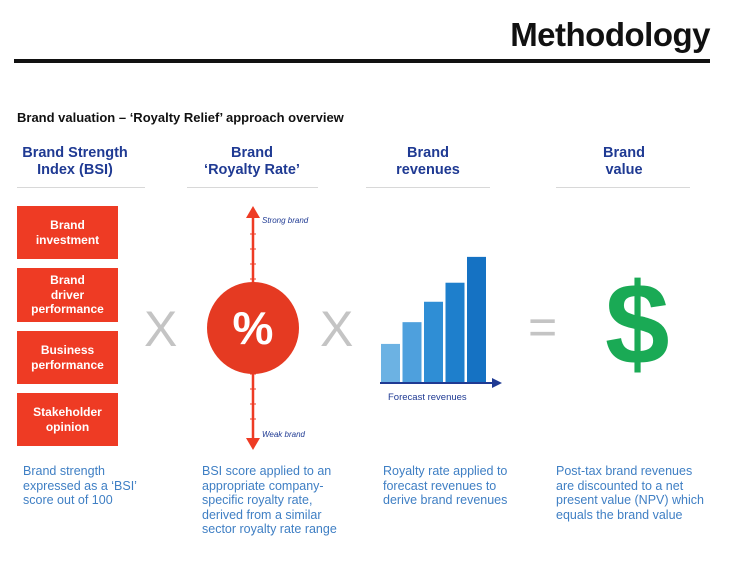 This screenshot has height=565, width=738. I want to click on column-heading-royalty-rate: Brand ‘Royalty Rate’, so click(252, 162).